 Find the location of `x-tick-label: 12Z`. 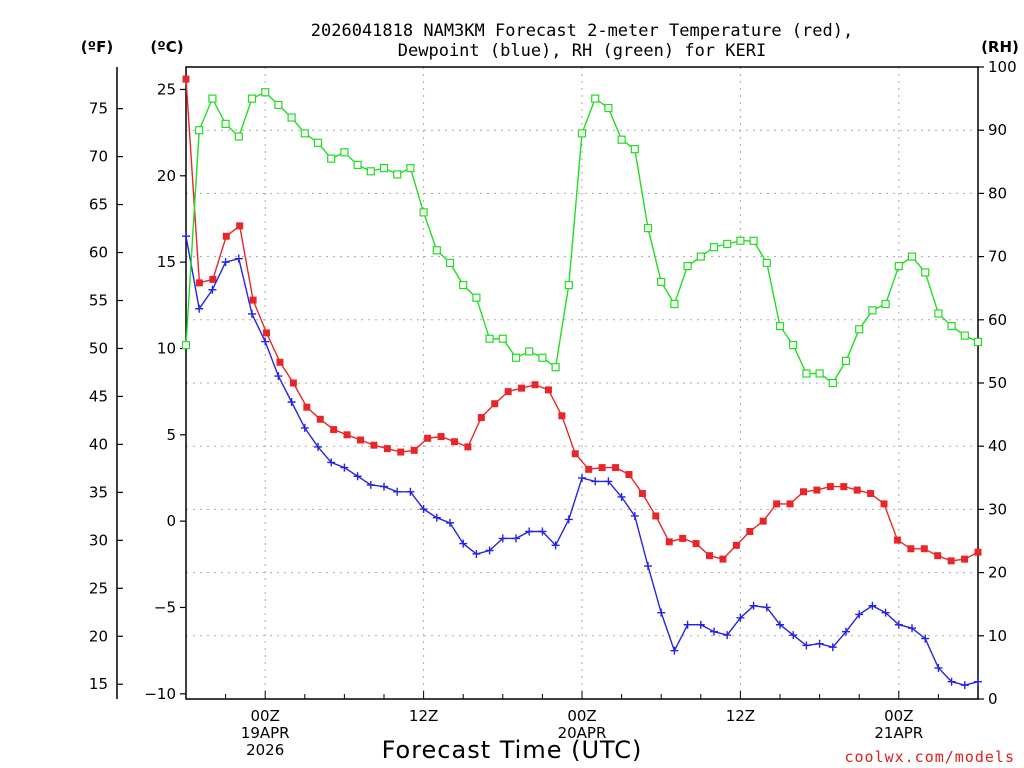

x-tick-label: 12Z is located at coordinates (740, 716).